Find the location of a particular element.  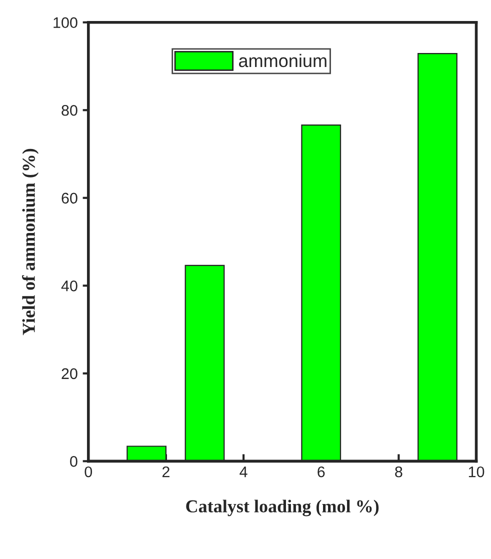

x-tick-label: 4 is located at coordinates (244, 472).